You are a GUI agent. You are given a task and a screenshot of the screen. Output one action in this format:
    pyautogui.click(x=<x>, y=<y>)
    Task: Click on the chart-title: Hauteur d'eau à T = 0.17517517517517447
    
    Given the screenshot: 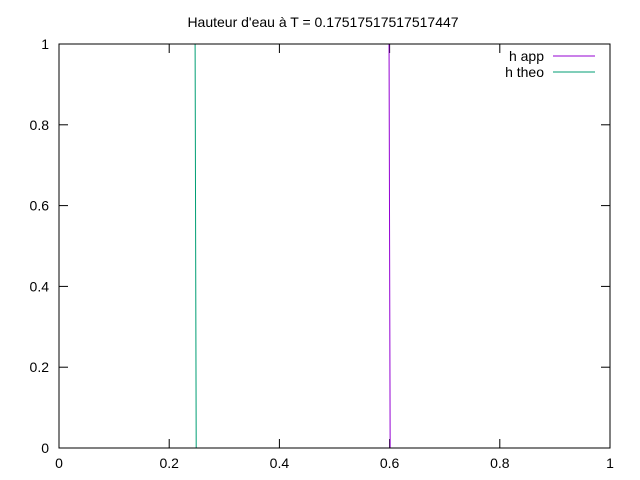 What is the action you would take?
    pyautogui.click(x=322, y=22)
    